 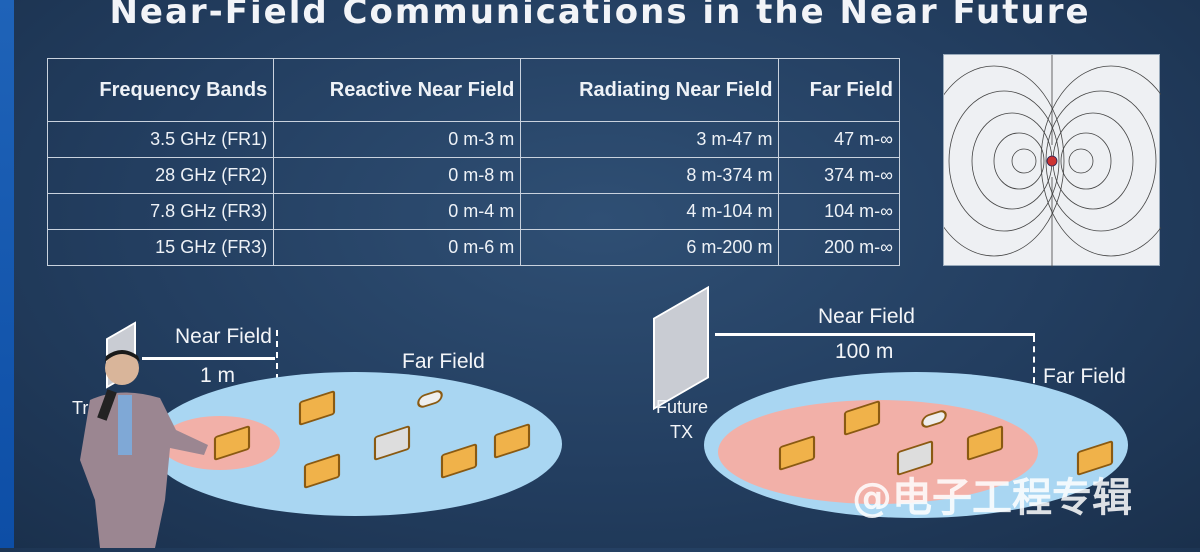 I want to click on stage-left-edge, so click(x=7, y=274).